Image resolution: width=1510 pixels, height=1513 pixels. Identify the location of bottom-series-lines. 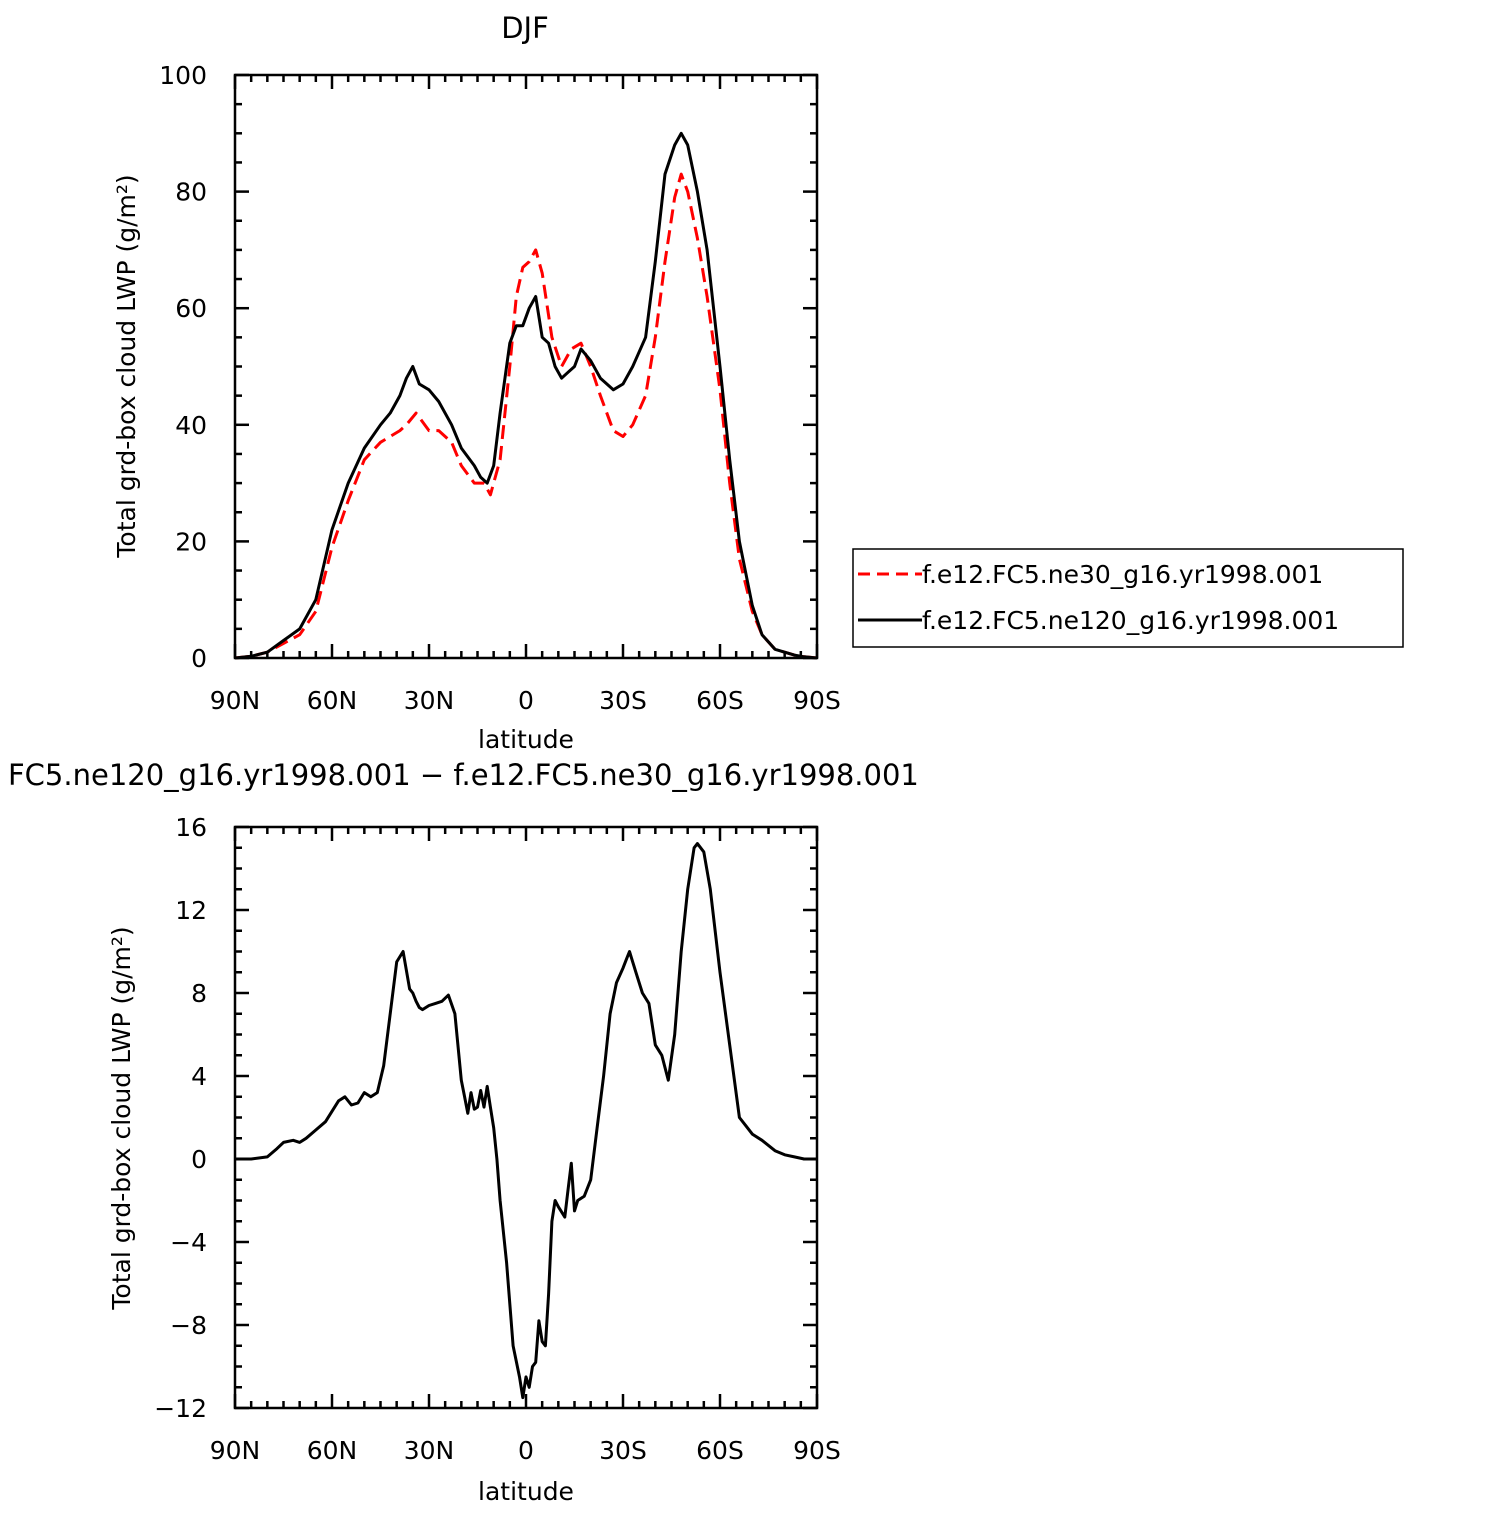
(526, 1121).